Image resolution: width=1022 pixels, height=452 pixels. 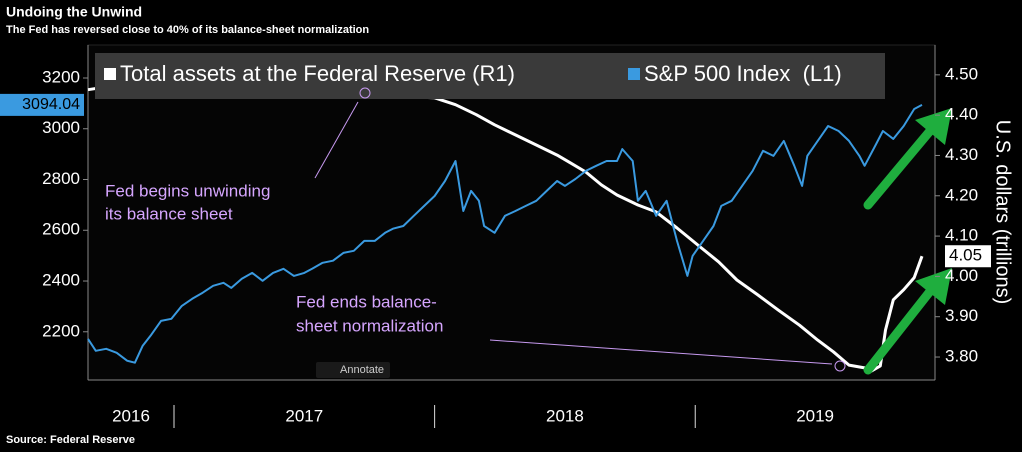 What do you see at coordinates (362, 370) in the screenshot?
I see `annotate-button-label: Annotate` at bounding box center [362, 370].